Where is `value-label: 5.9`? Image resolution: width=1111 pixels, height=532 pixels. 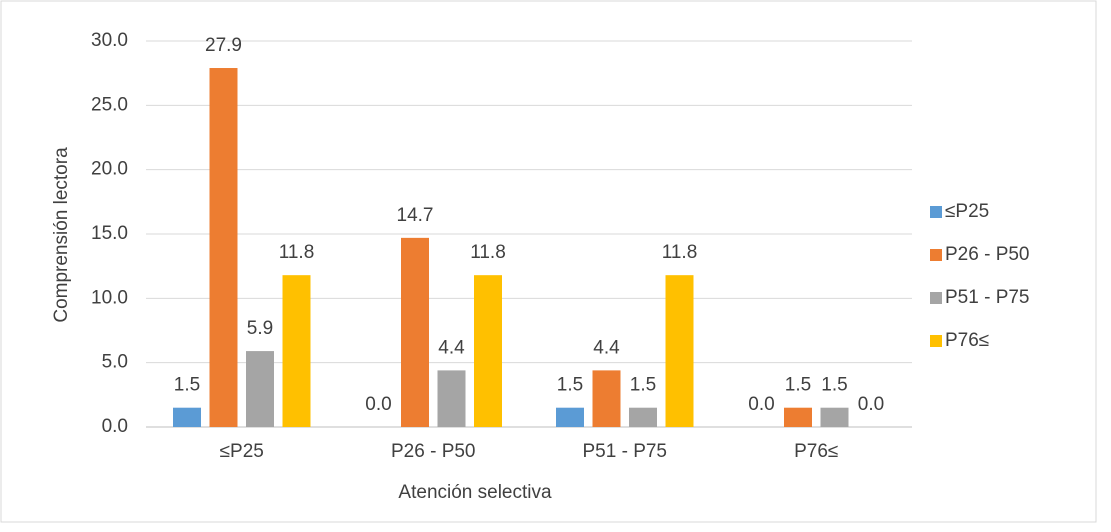 value-label: 5.9 is located at coordinates (260, 328).